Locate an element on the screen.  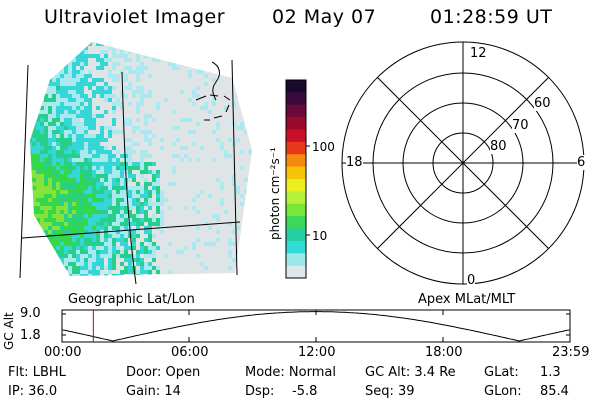
colorbar-segment is located at coordinates (296, 247).